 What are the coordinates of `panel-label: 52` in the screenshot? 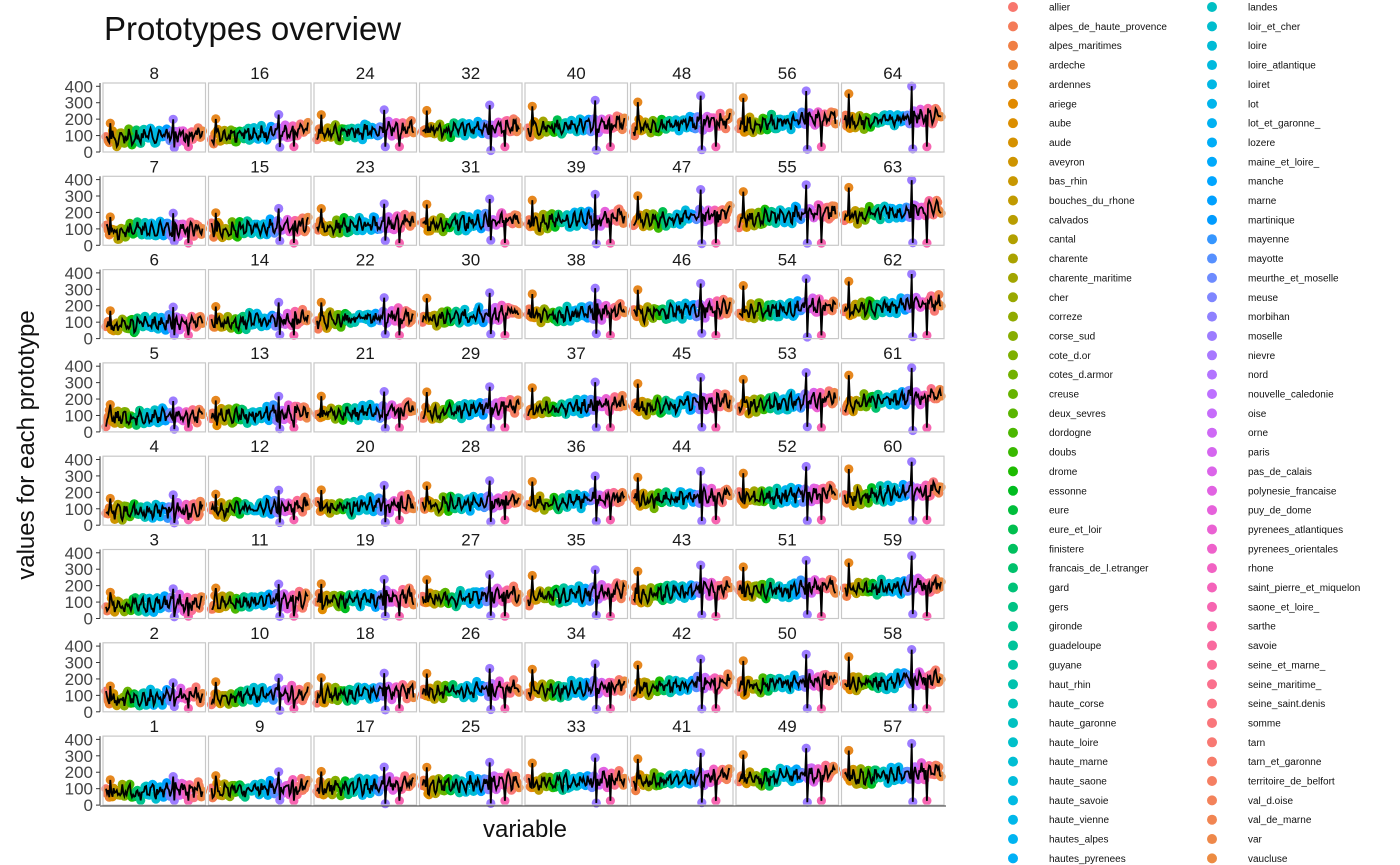 It's located at (787, 446).